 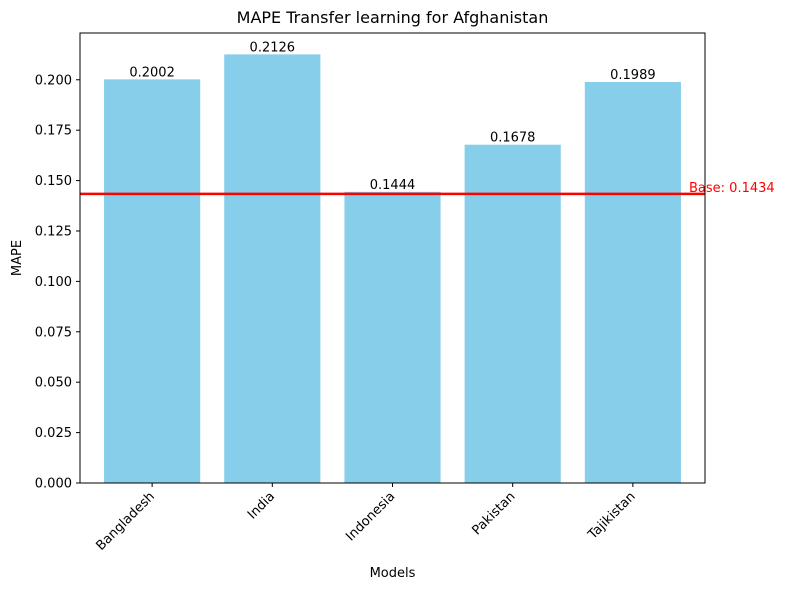 What do you see at coordinates (493, 513) in the screenshot?
I see `x-tick-label: Pakistan` at bounding box center [493, 513].